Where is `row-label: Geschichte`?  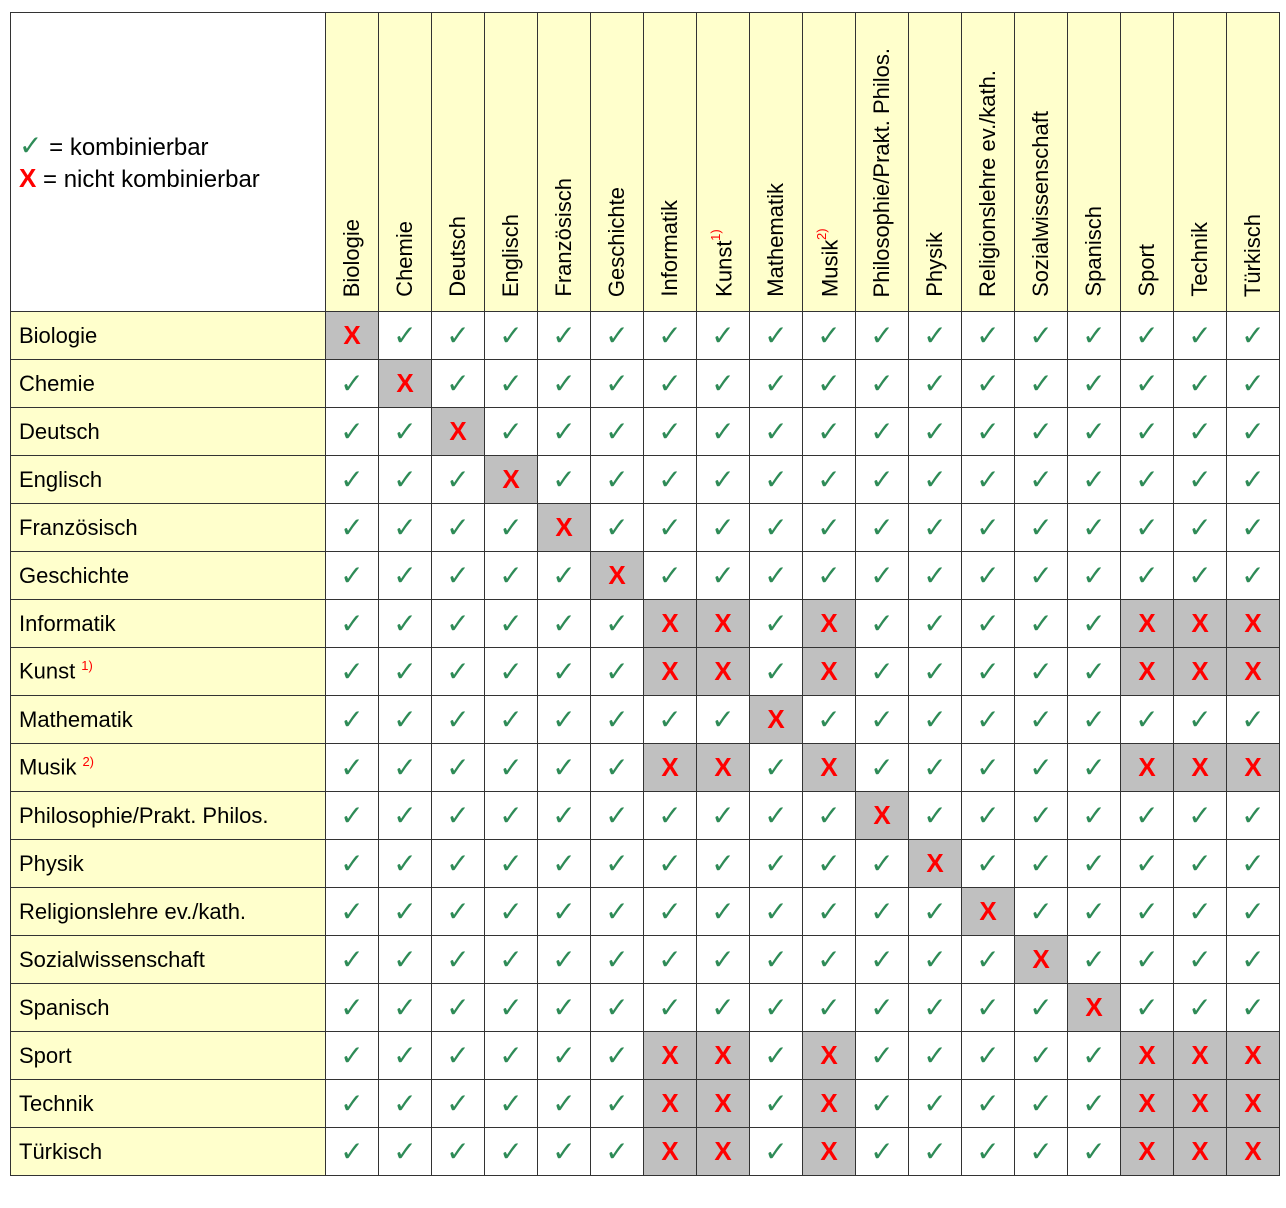 row-label: Geschichte is located at coordinates (74, 575).